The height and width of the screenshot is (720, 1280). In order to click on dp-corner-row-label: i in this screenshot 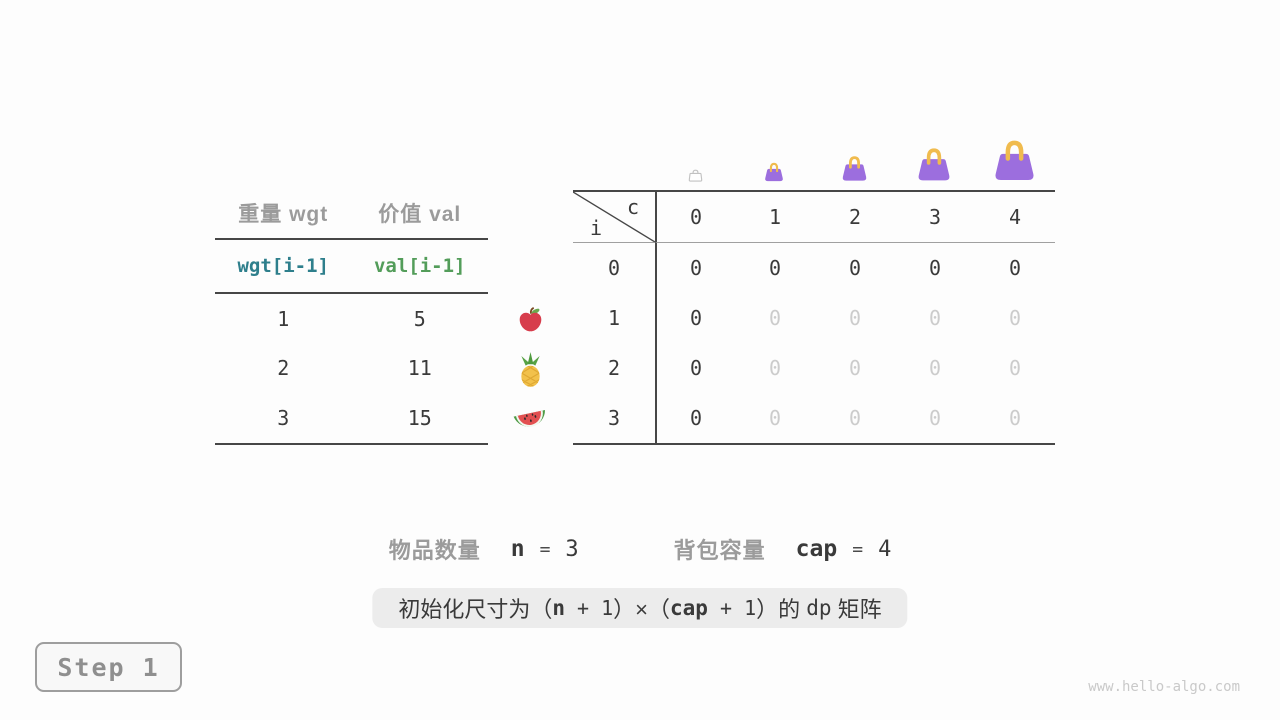, I will do `click(596, 228)`.